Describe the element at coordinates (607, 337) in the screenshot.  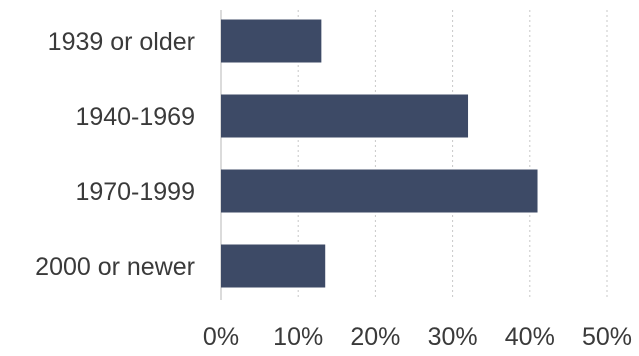
I see `x-tick-label: 50%` at that location.